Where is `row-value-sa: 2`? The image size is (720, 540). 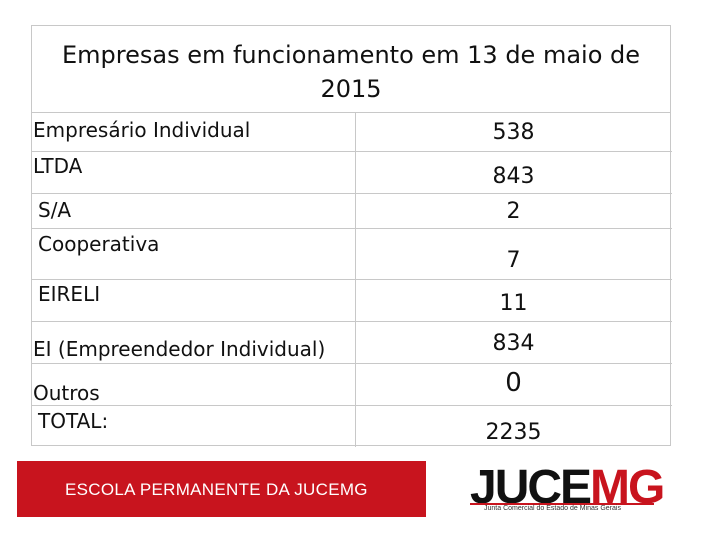 row-value-sa: 2 is located at coordinates (513, 211).